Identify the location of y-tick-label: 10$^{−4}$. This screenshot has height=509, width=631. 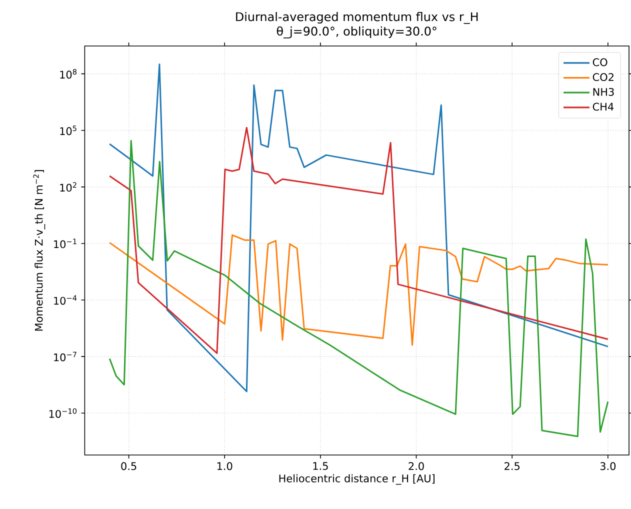
(65, 300).